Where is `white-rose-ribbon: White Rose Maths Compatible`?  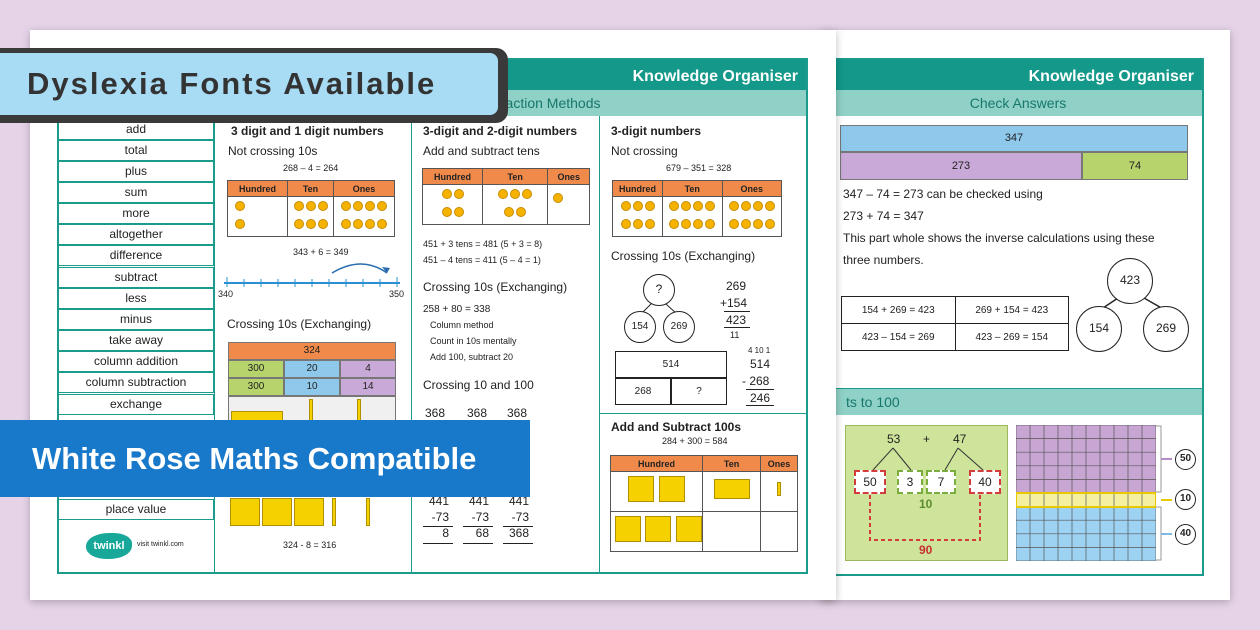
white-rose-ribbon: White Rose Maths Compatible is located at coordinates (265, 458).